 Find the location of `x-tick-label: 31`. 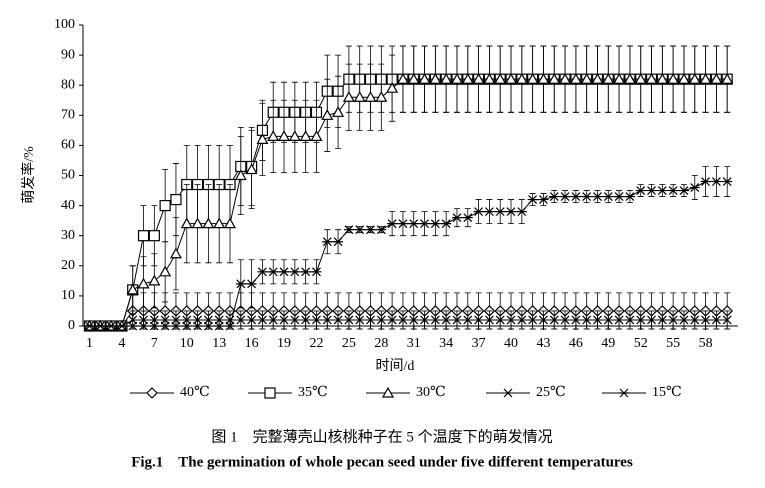

x-tick-label: 31 is located at coordinates (414, 343).